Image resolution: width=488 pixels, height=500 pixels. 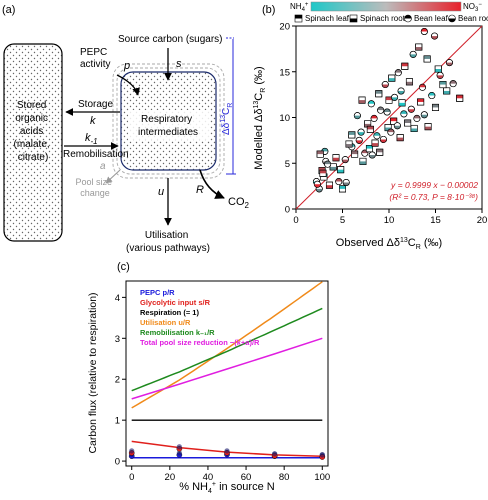 I want to click on y-tick-label: 10, so click(x=284, y=118).